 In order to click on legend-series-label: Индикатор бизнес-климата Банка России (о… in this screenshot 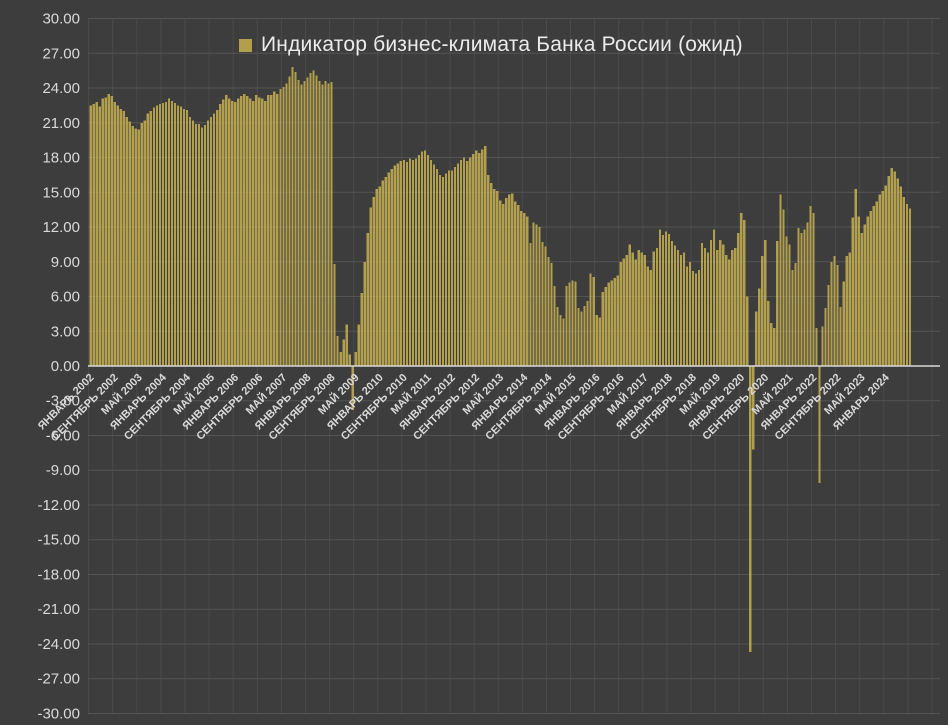, I will do `click(502, 44)`.